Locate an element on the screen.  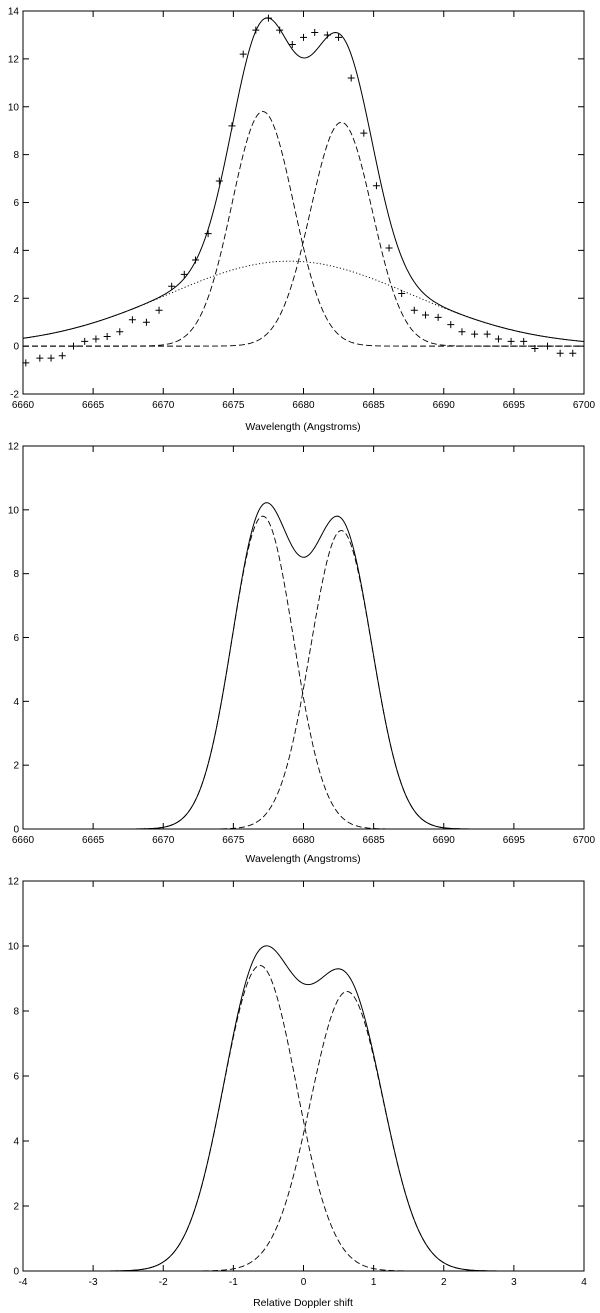
y-tick-label: 14 is located at coordinates (14, 12).